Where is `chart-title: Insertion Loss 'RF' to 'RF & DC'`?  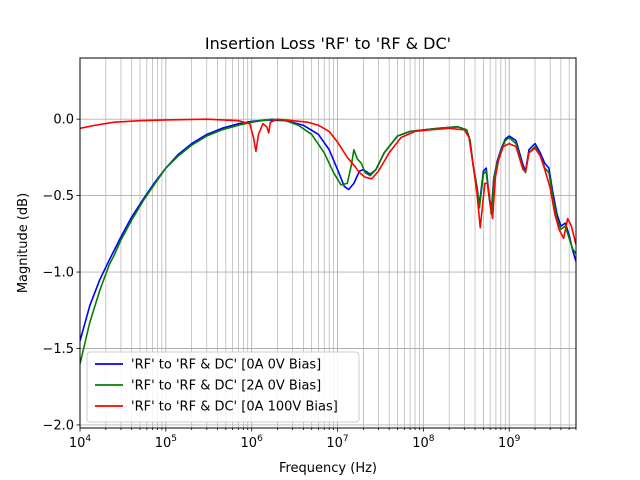 chart-title: Insertion Loss 'RF' to 'RF & DC' is located at coordinates (328, 43).